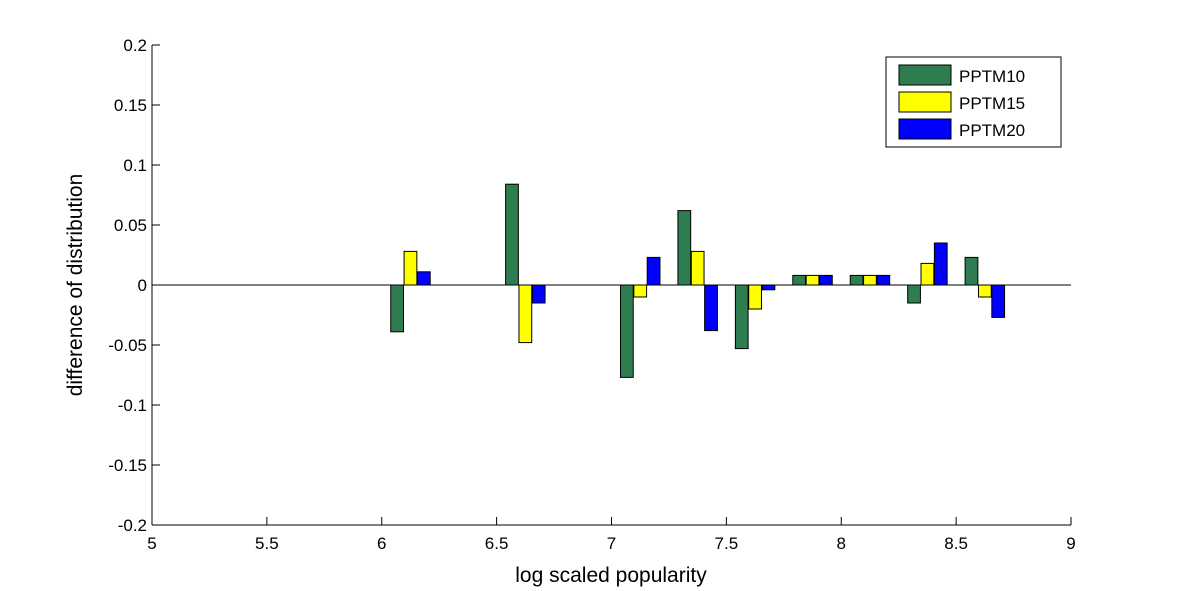 The height and width of the screenshot is (591, 1183). What do you see at coordinates (841, 543) in the screenshot?
I see `x-tick-label: 8` at bounding box center [841, 543].